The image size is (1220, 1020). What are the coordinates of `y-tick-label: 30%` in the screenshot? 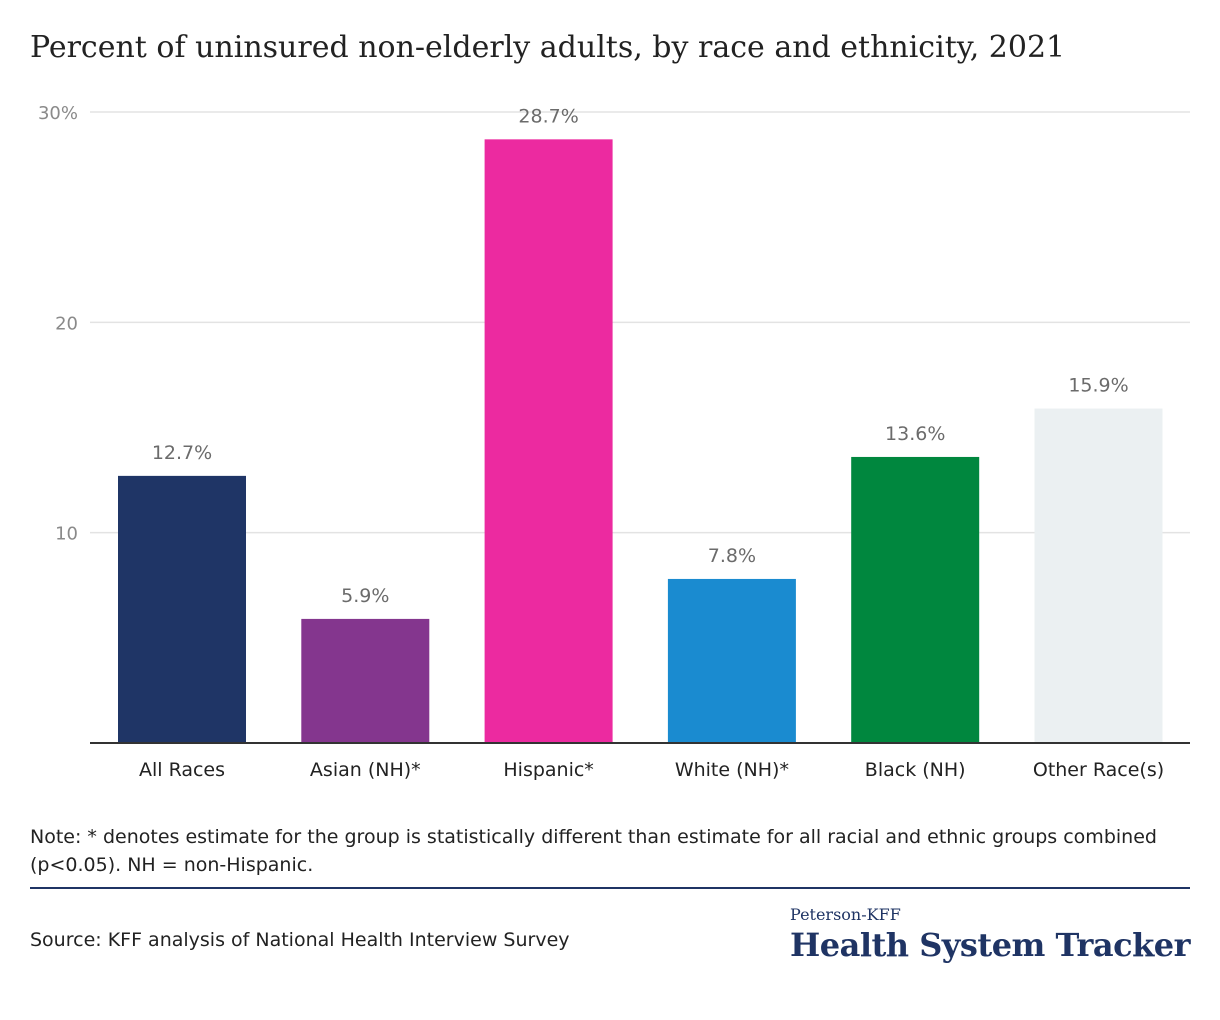 It's located at (58, 113).